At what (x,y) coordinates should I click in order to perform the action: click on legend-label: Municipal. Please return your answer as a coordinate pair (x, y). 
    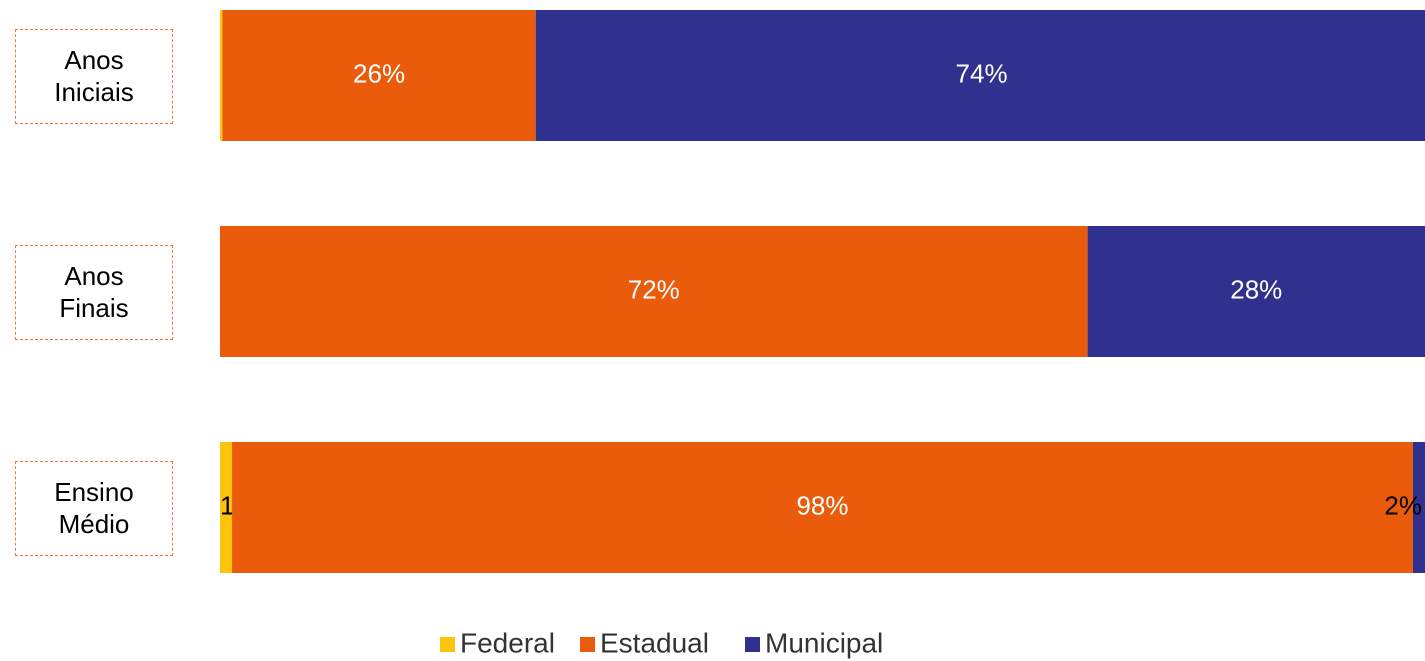
    Looking at the image, I should click on (824, 642).